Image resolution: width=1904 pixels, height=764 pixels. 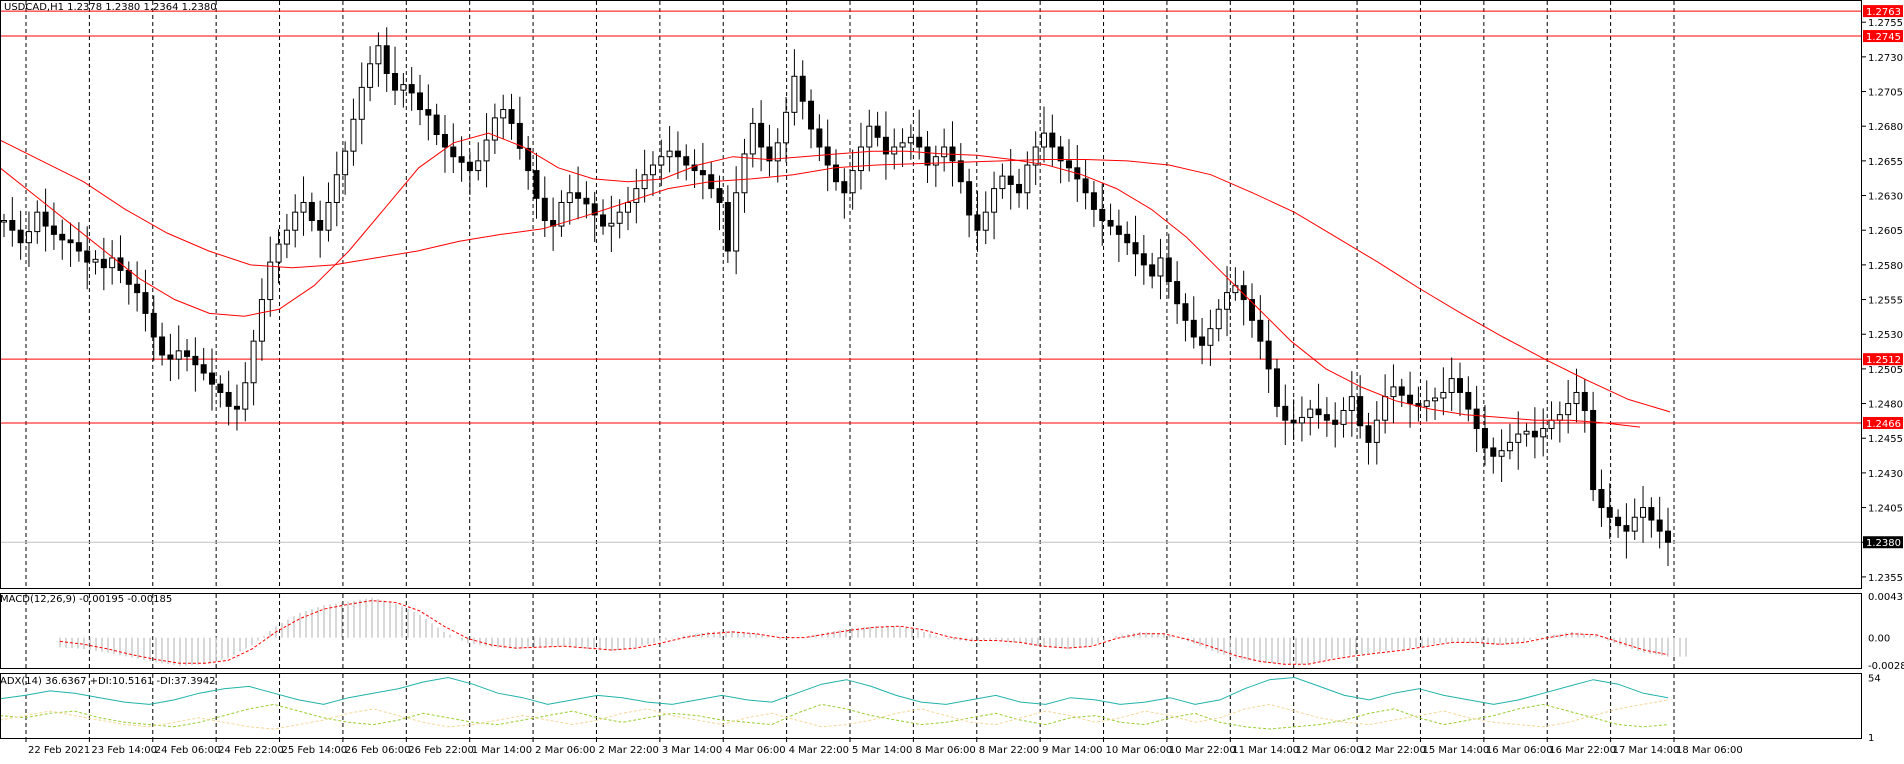 I want to click on x-tick-label: 2 Mar 22:00, so click(x=628, y=750).